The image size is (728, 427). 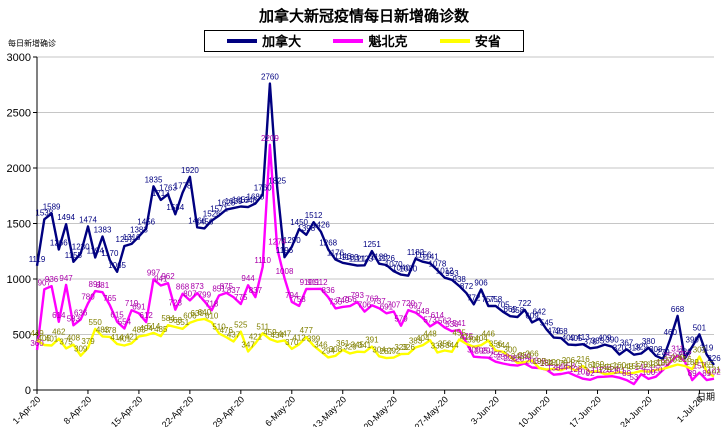 What do you see at coordinates (74, 338) in the screenshot?
I see `point-label: 408` at bounding box center [74, 338].